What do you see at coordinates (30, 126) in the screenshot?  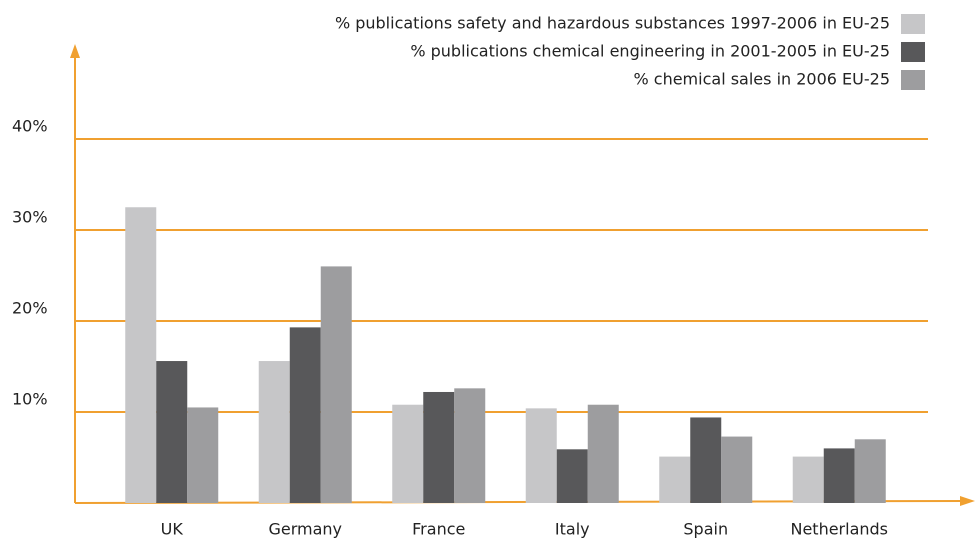 I see `y-tick-label: 40%` at bounding box center [30, 126].